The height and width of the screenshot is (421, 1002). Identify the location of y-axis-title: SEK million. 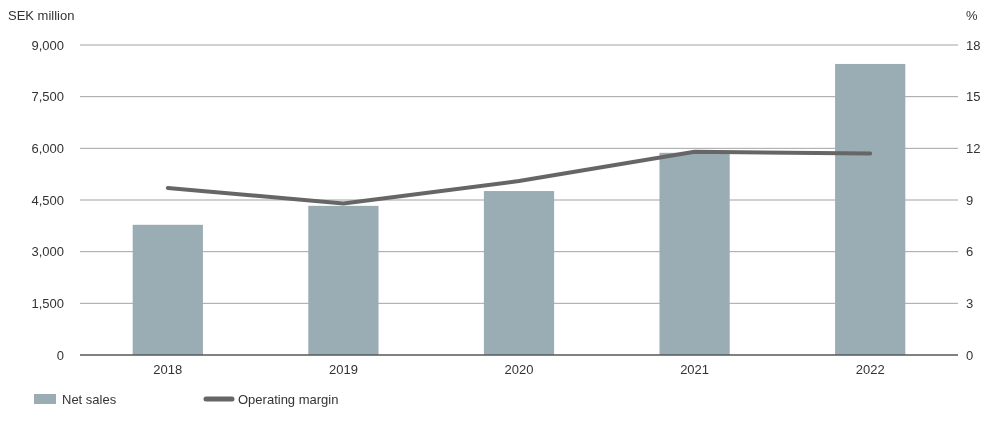
(41, 15).